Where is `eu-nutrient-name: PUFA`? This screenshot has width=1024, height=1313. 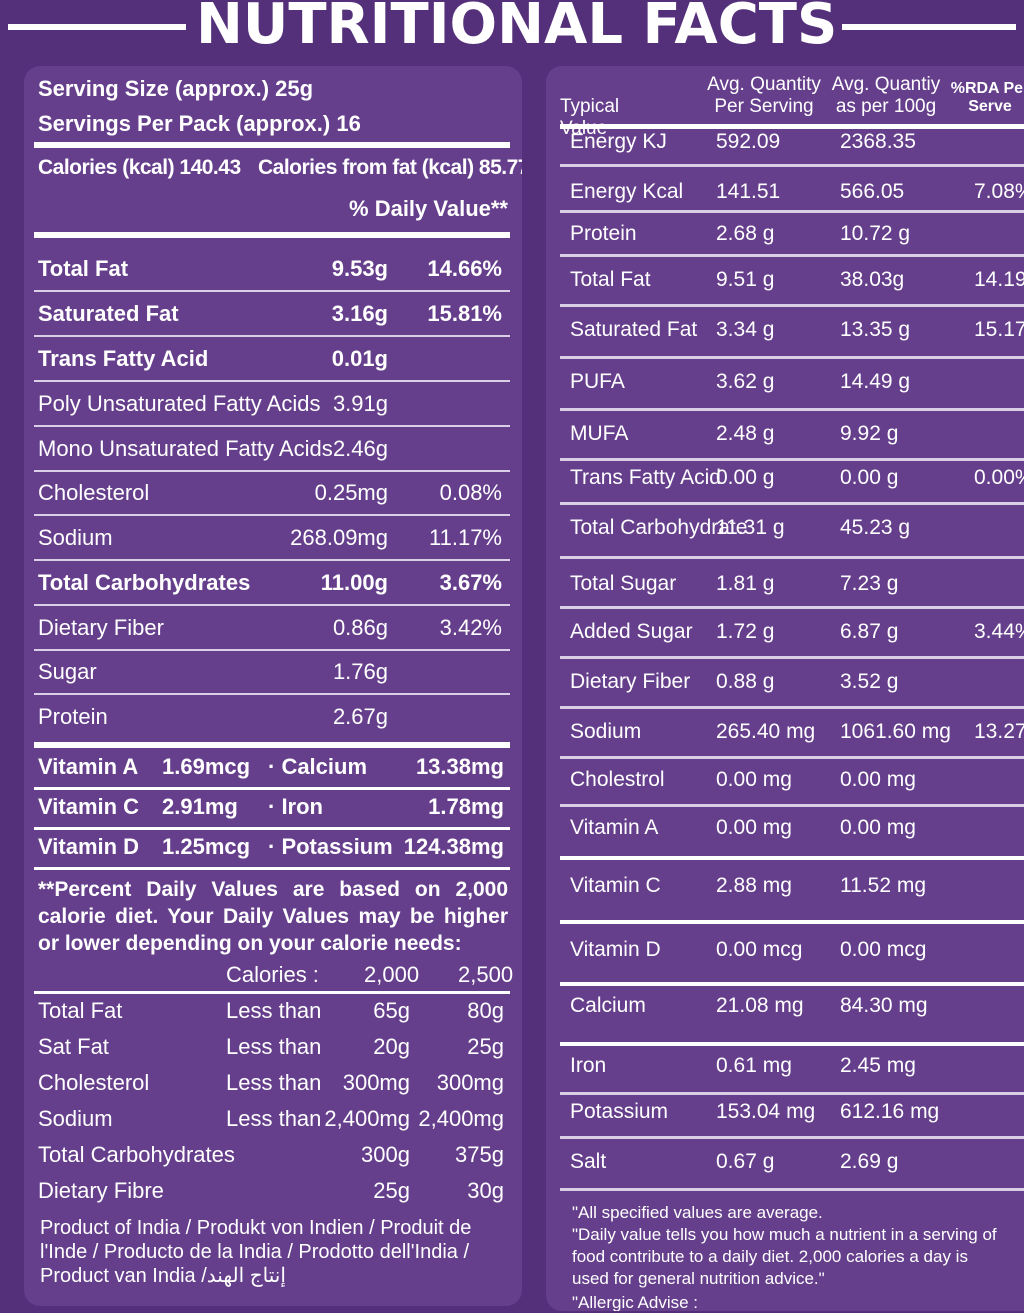 eu-nutrient-name: PUFA is located at coordinates (597, 381).